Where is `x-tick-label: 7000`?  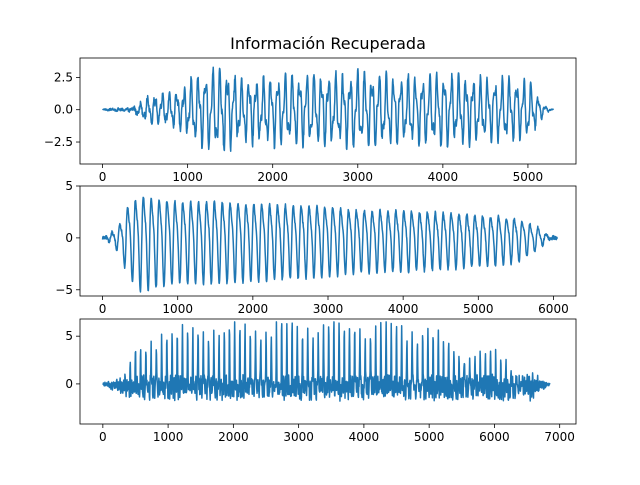
x-tick-label: 7000 is located at coordinates (559, 437).